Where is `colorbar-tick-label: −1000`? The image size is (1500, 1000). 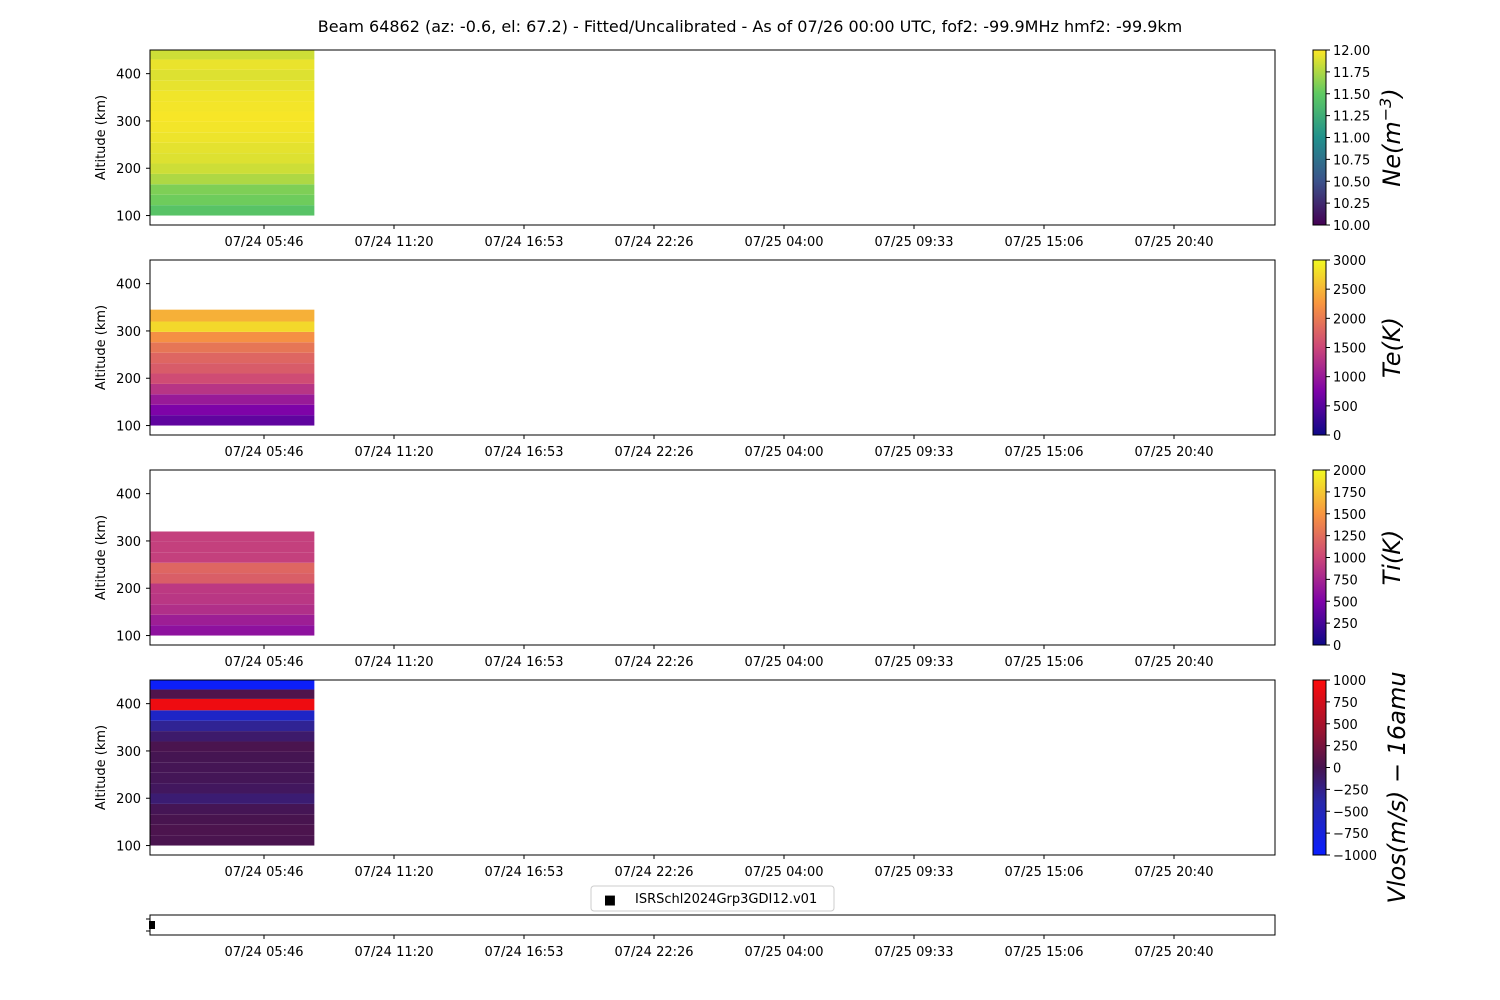 colorbar-tick-label: −1000 is located at coordinates (1355, 856).